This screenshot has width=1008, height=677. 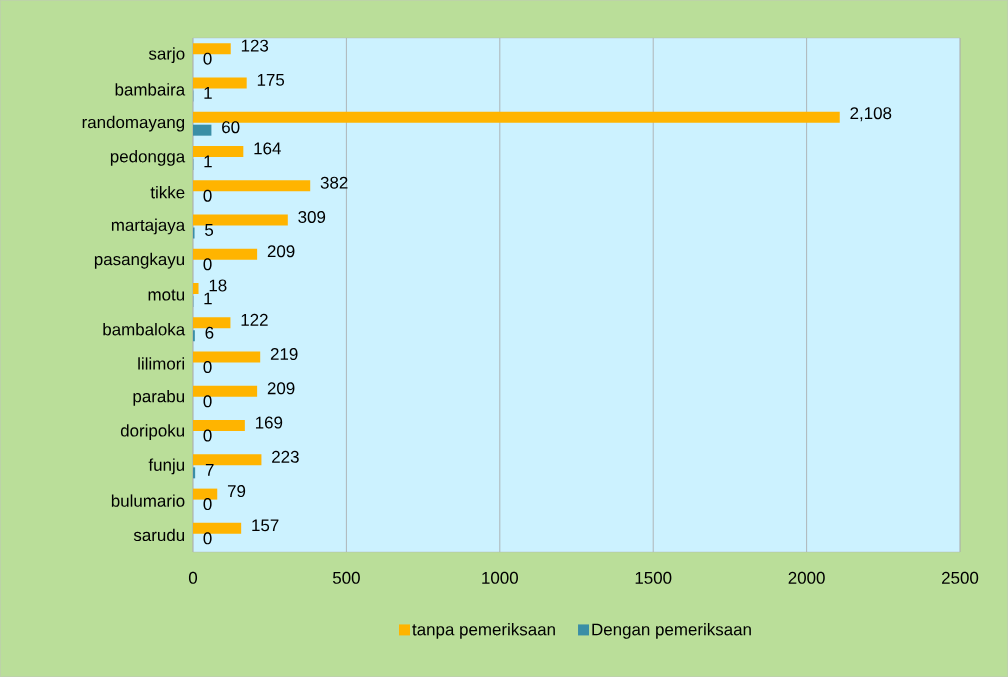 What do you see at coordinates (148, 500) in the screenshot?
I see `y-tick-label: bulumario` at bounding box center [148, 500].